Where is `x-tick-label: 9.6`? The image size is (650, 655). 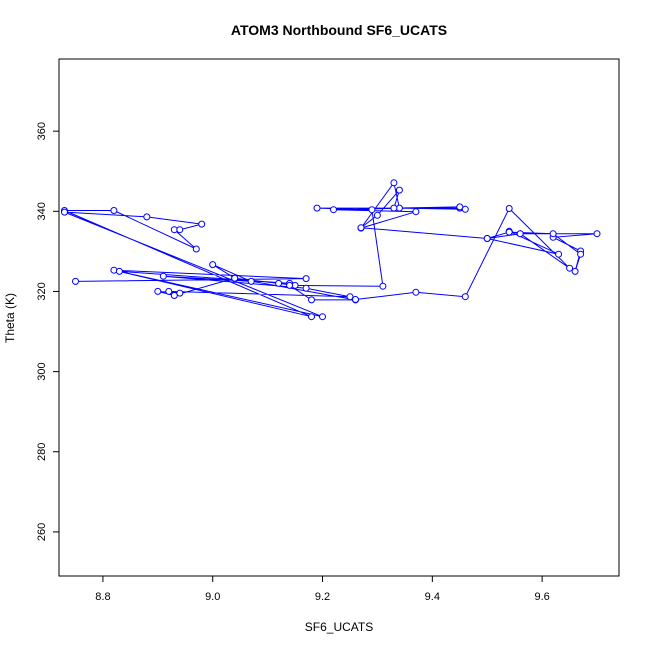
x-tick-label: 9.6 is located at coordinates (541, 597).